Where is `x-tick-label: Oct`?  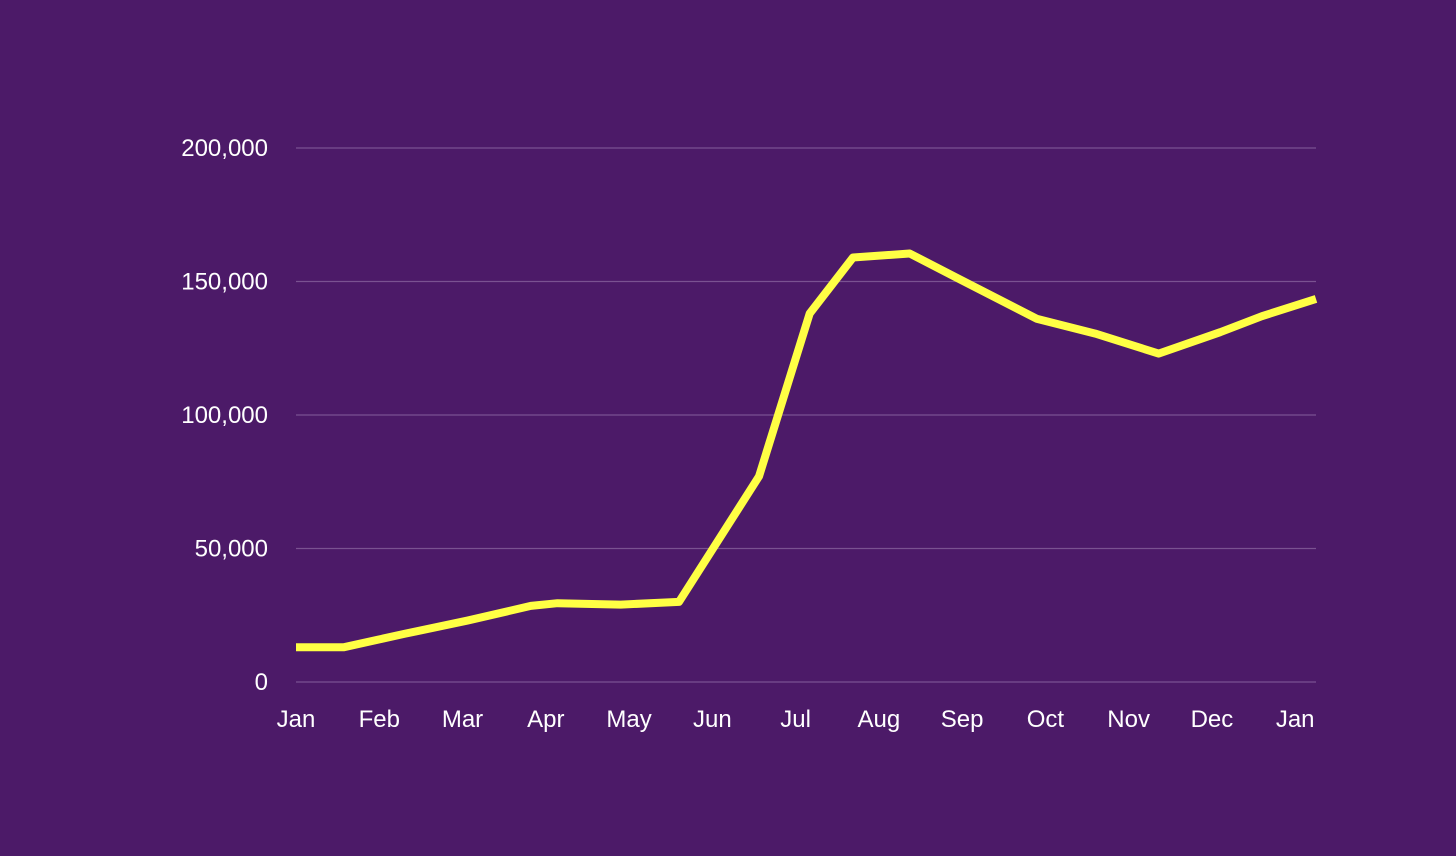
x-tick-label: Oct is located at coordinates (1046, 719).